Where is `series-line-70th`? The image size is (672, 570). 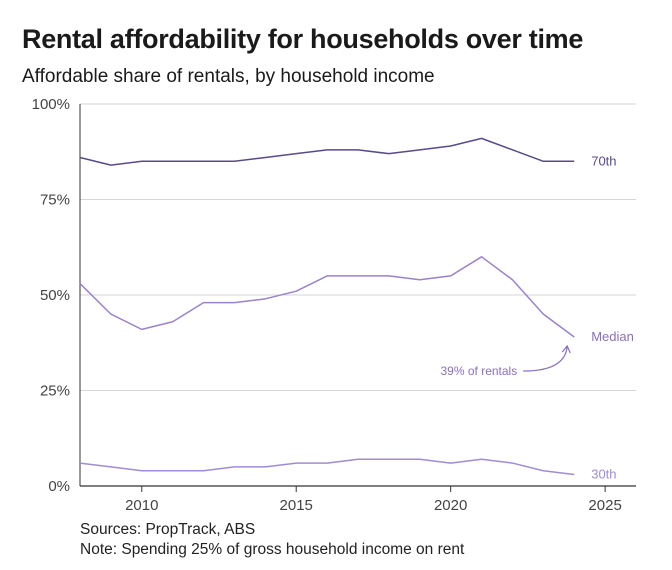
series-line-70th is located at coordinates (327, 151).